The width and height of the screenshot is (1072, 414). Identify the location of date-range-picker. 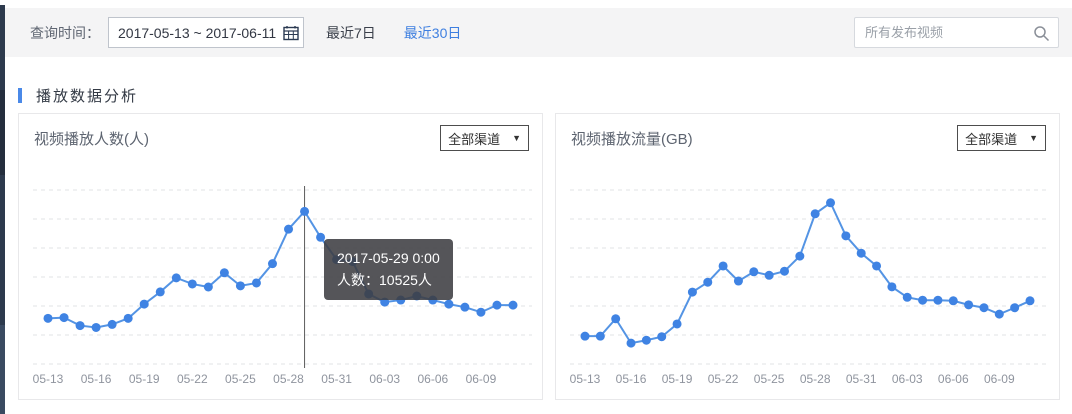
(206, 32).